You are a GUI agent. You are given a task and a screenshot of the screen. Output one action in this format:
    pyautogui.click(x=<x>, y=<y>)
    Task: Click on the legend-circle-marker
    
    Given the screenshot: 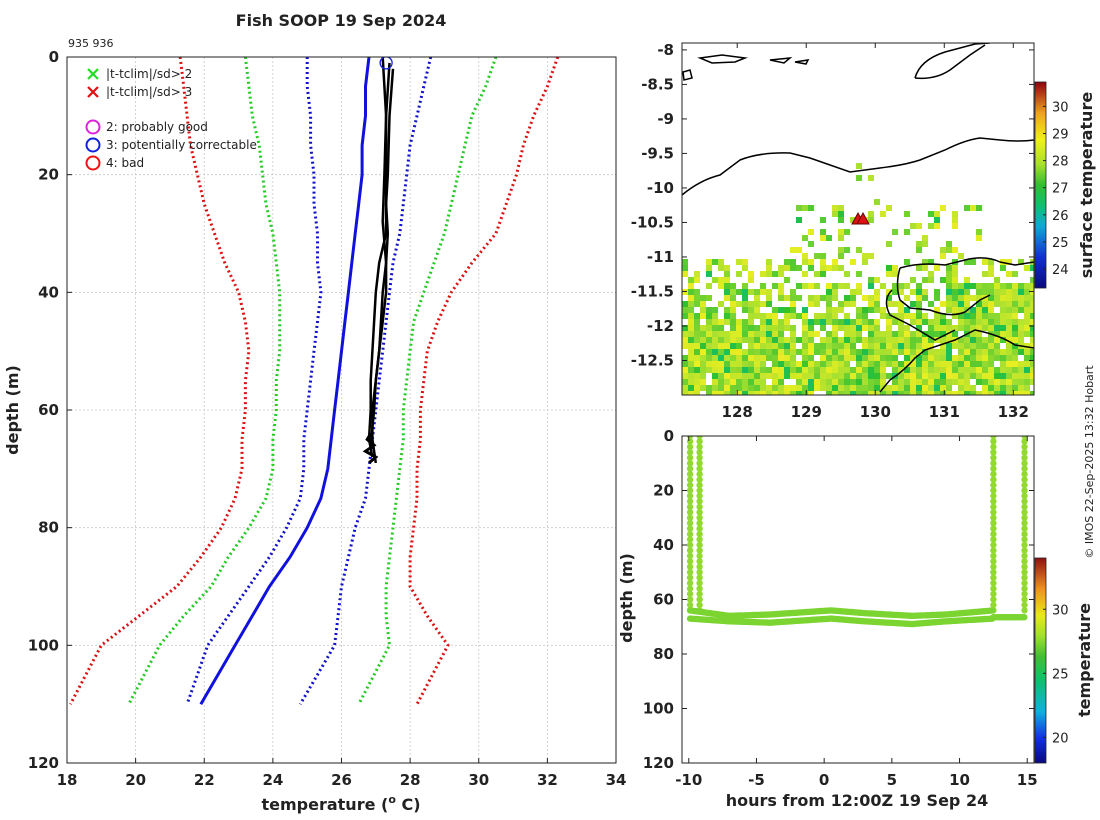 What is the action you would take?
    pyautogui.click(x=93, y=145)
    